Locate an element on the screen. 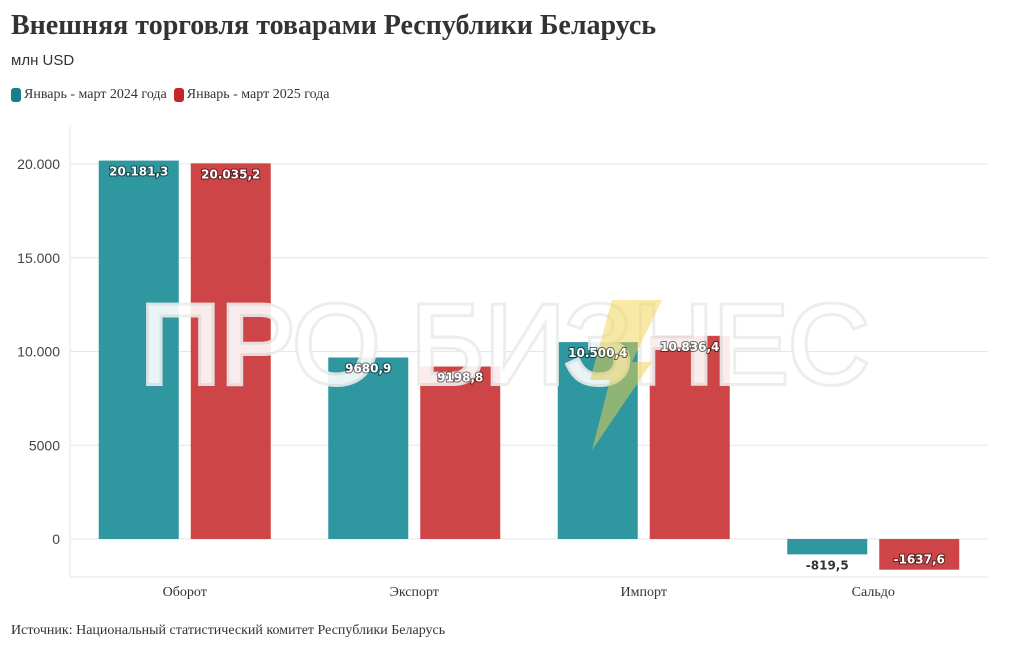  legend-swatch-2024 is located at coordinates (16, 95).